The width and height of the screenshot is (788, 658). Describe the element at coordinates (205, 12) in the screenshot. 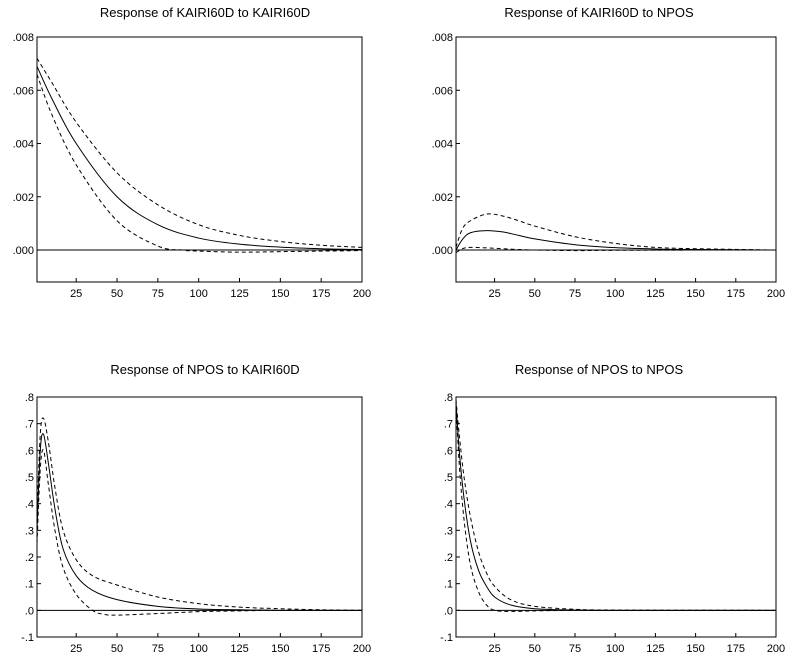

I see `panel-title: Response of KAIRI60D to KAIRI60D` at that location.